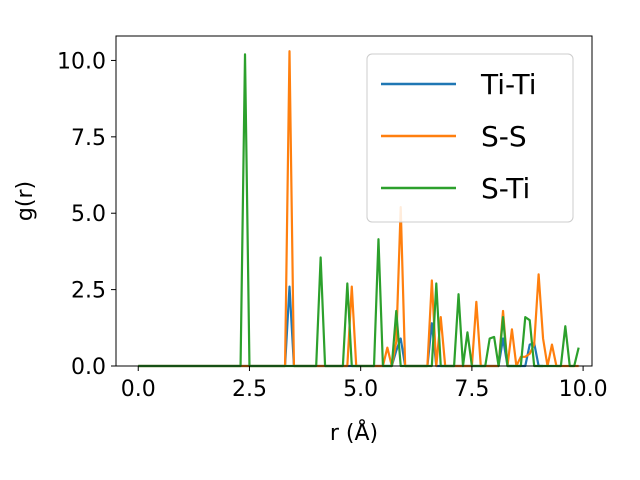 The height and width of the screenshot is (480, 640). I want to click on x-axis: 0.0 2.5 5.0 7.5 10.0, so click(364, 384).